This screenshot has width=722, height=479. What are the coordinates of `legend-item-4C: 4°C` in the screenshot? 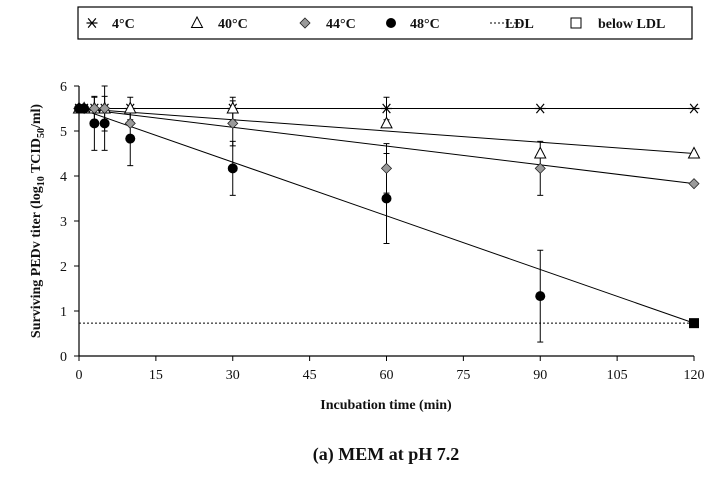 It's located at (110, 24).